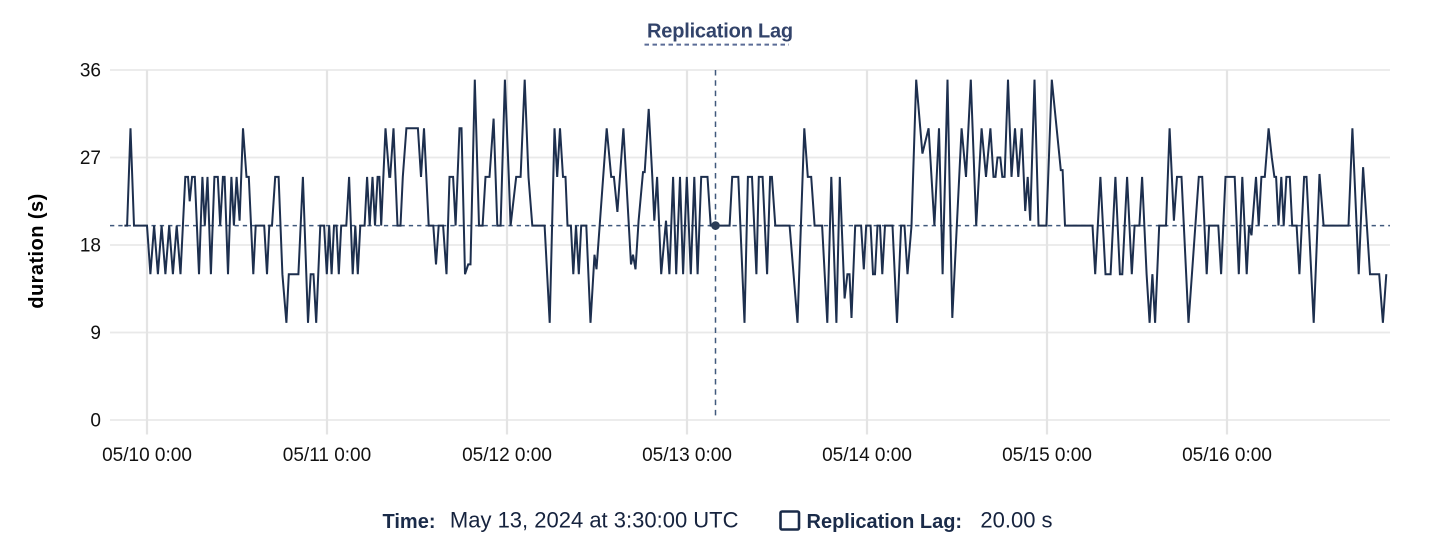 This screenshot has height=556, width=1440. What do you see at coordinates (90, 158) in the screenshot?
I see `svg-text: 27` at bounding box center [90, 158].